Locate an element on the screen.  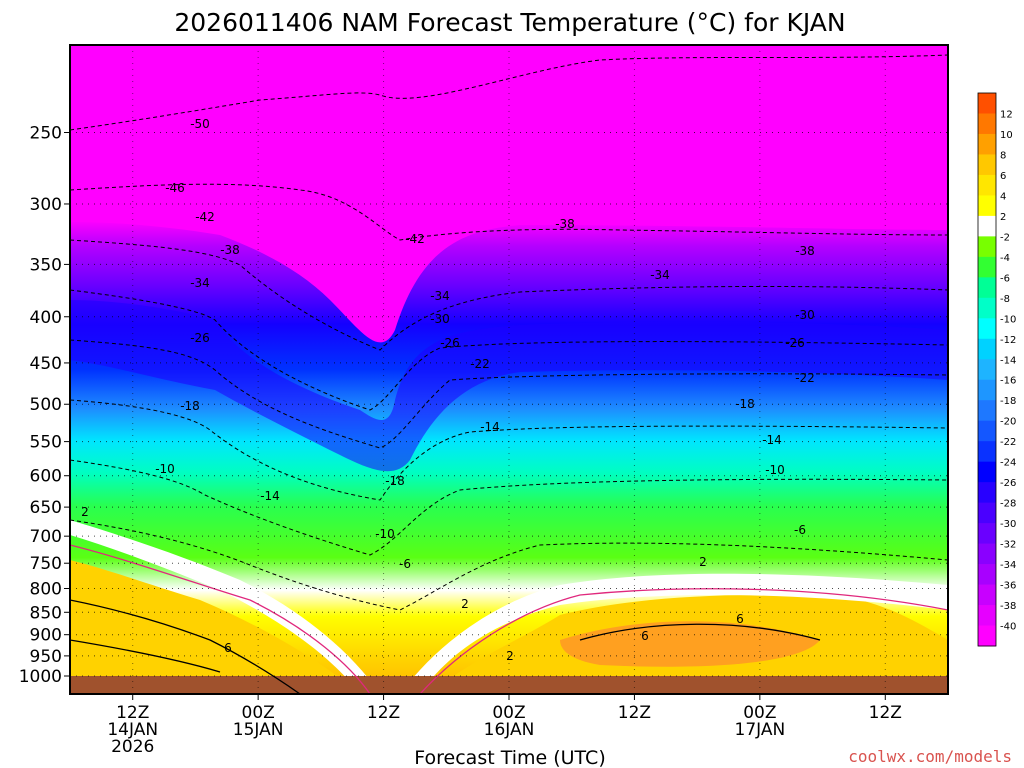
y-tick-label: 650 is located at coordinates (46, 508).